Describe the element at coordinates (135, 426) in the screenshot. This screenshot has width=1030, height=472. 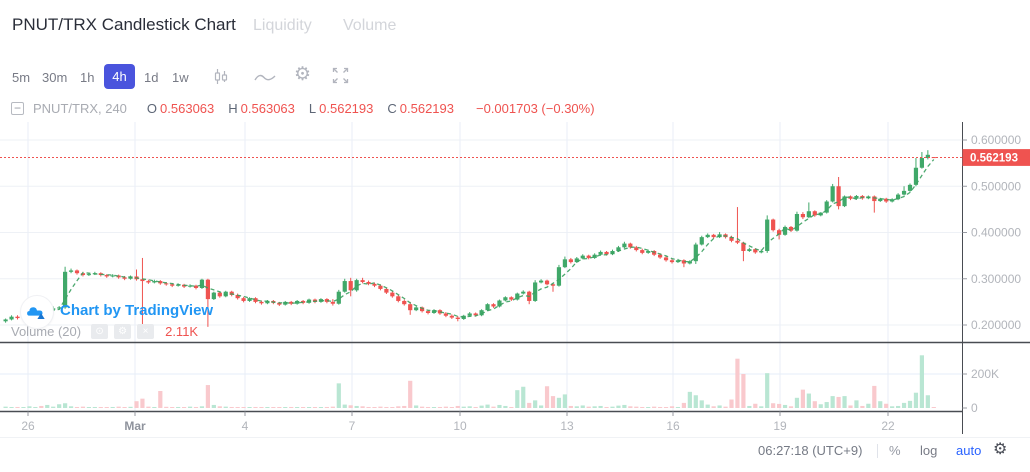
I see `time-axis-label: Mar` at that location.